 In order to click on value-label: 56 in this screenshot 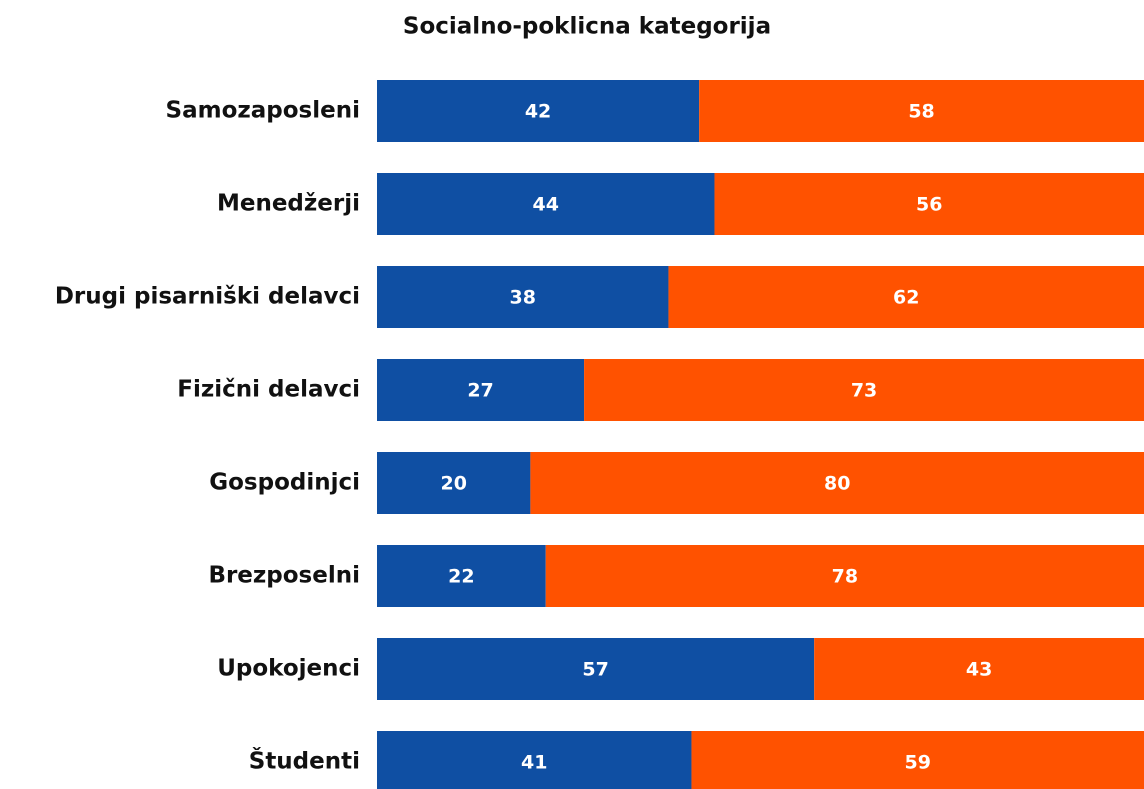, I will do `click(929, 205)`.